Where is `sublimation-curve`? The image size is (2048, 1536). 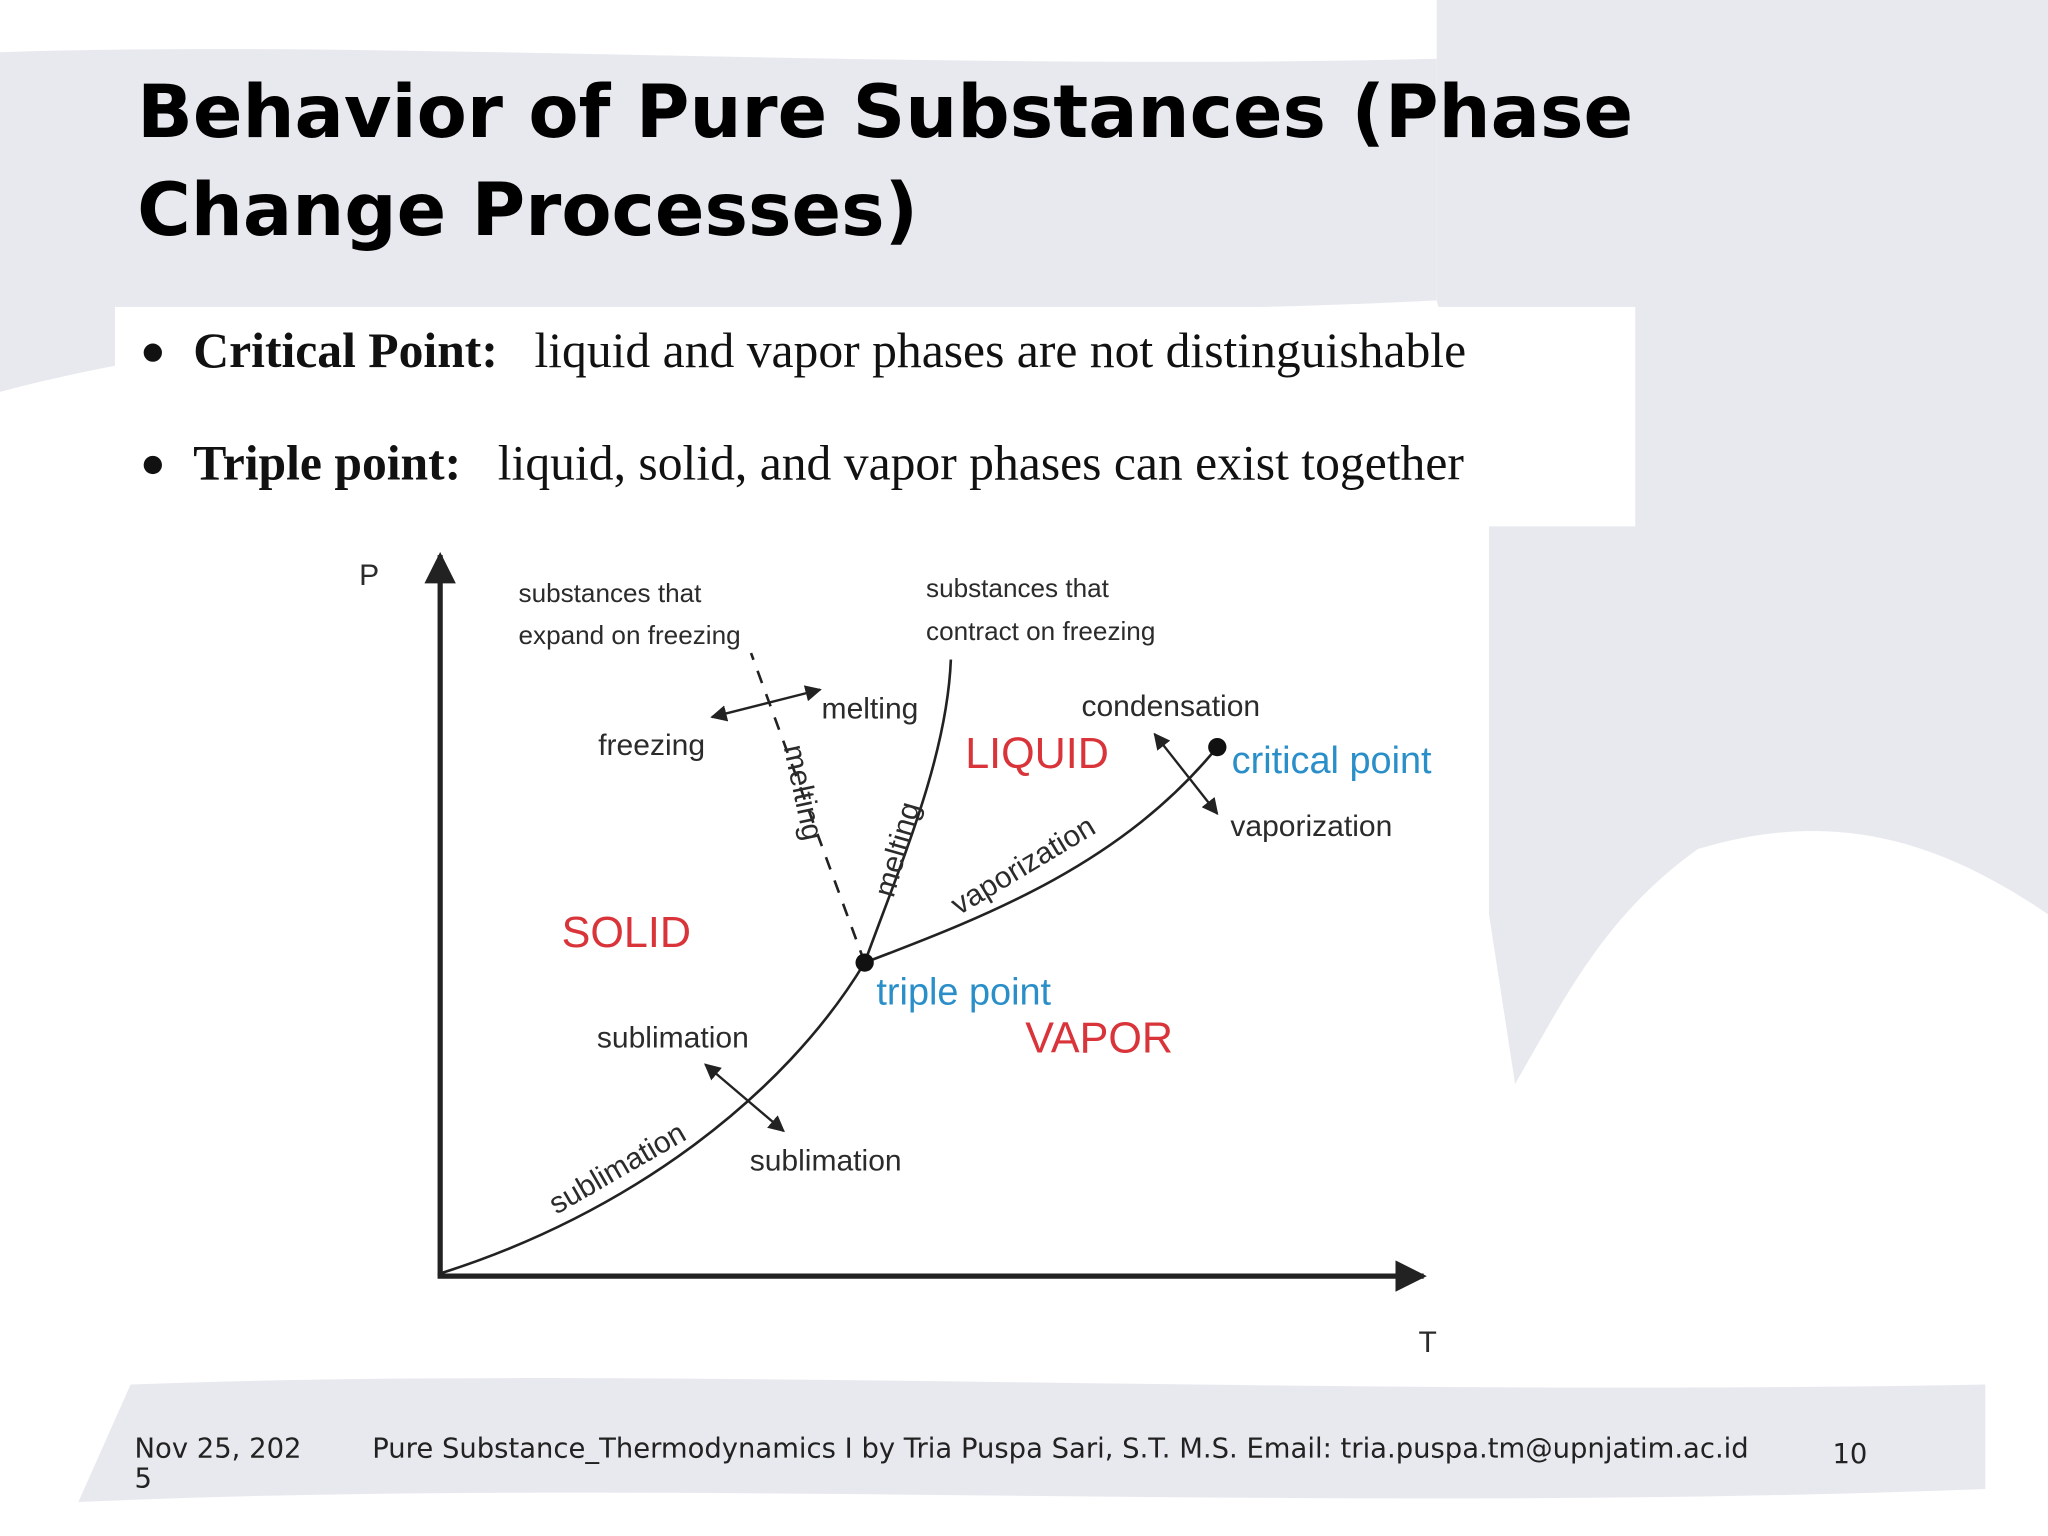
sublimation-curve is located at coordinates (652, 1118).